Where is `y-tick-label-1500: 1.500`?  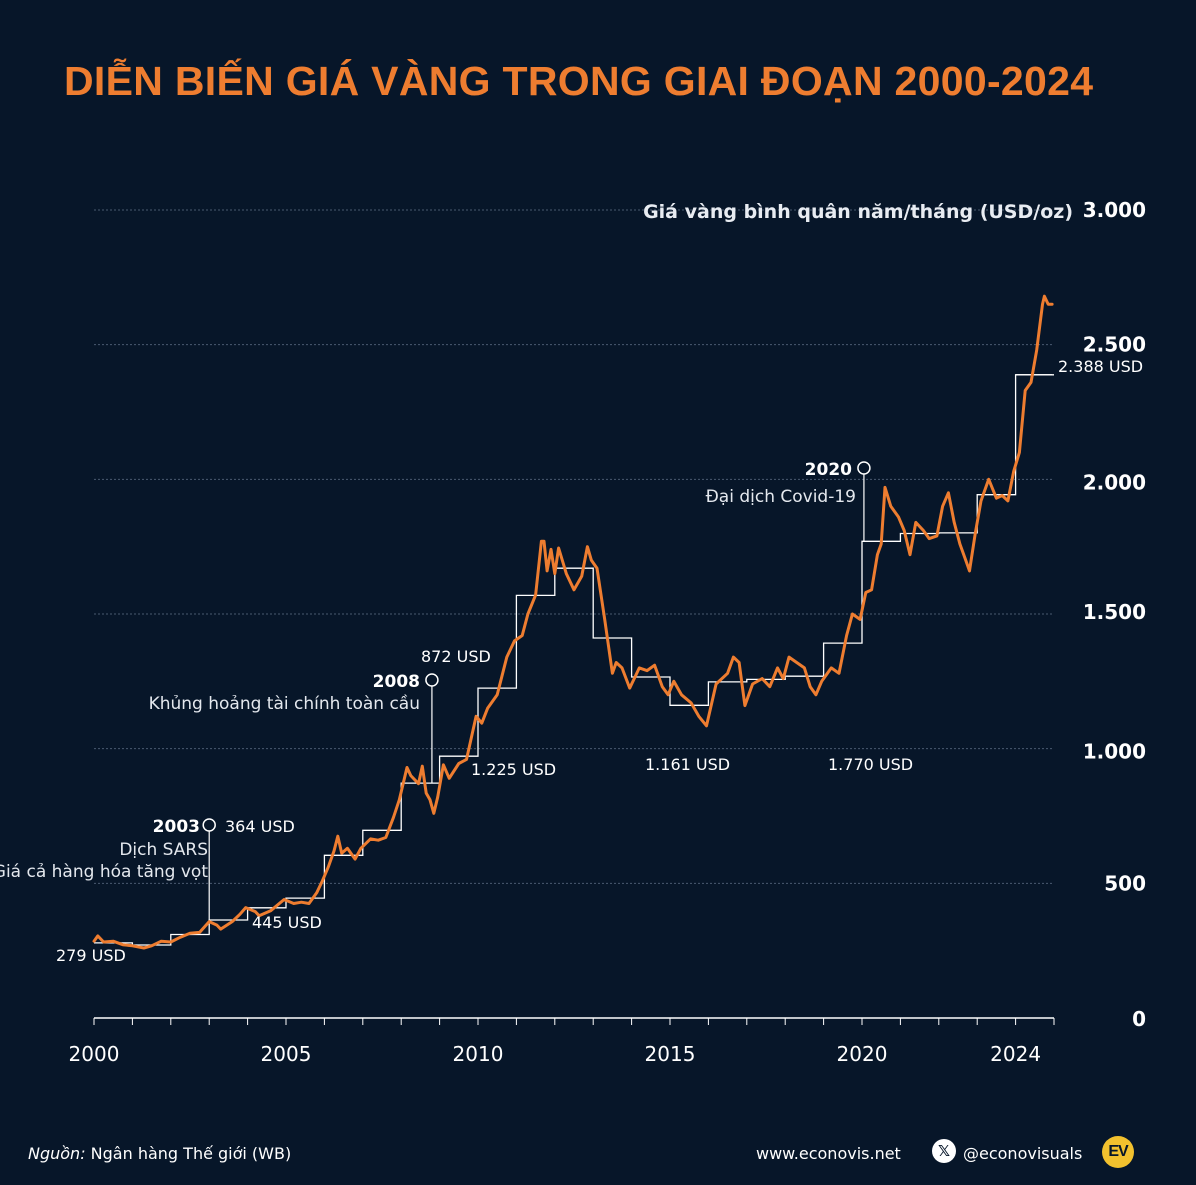 y-tick-label-1500: 1.500 is located at coordinates (1114, 612).